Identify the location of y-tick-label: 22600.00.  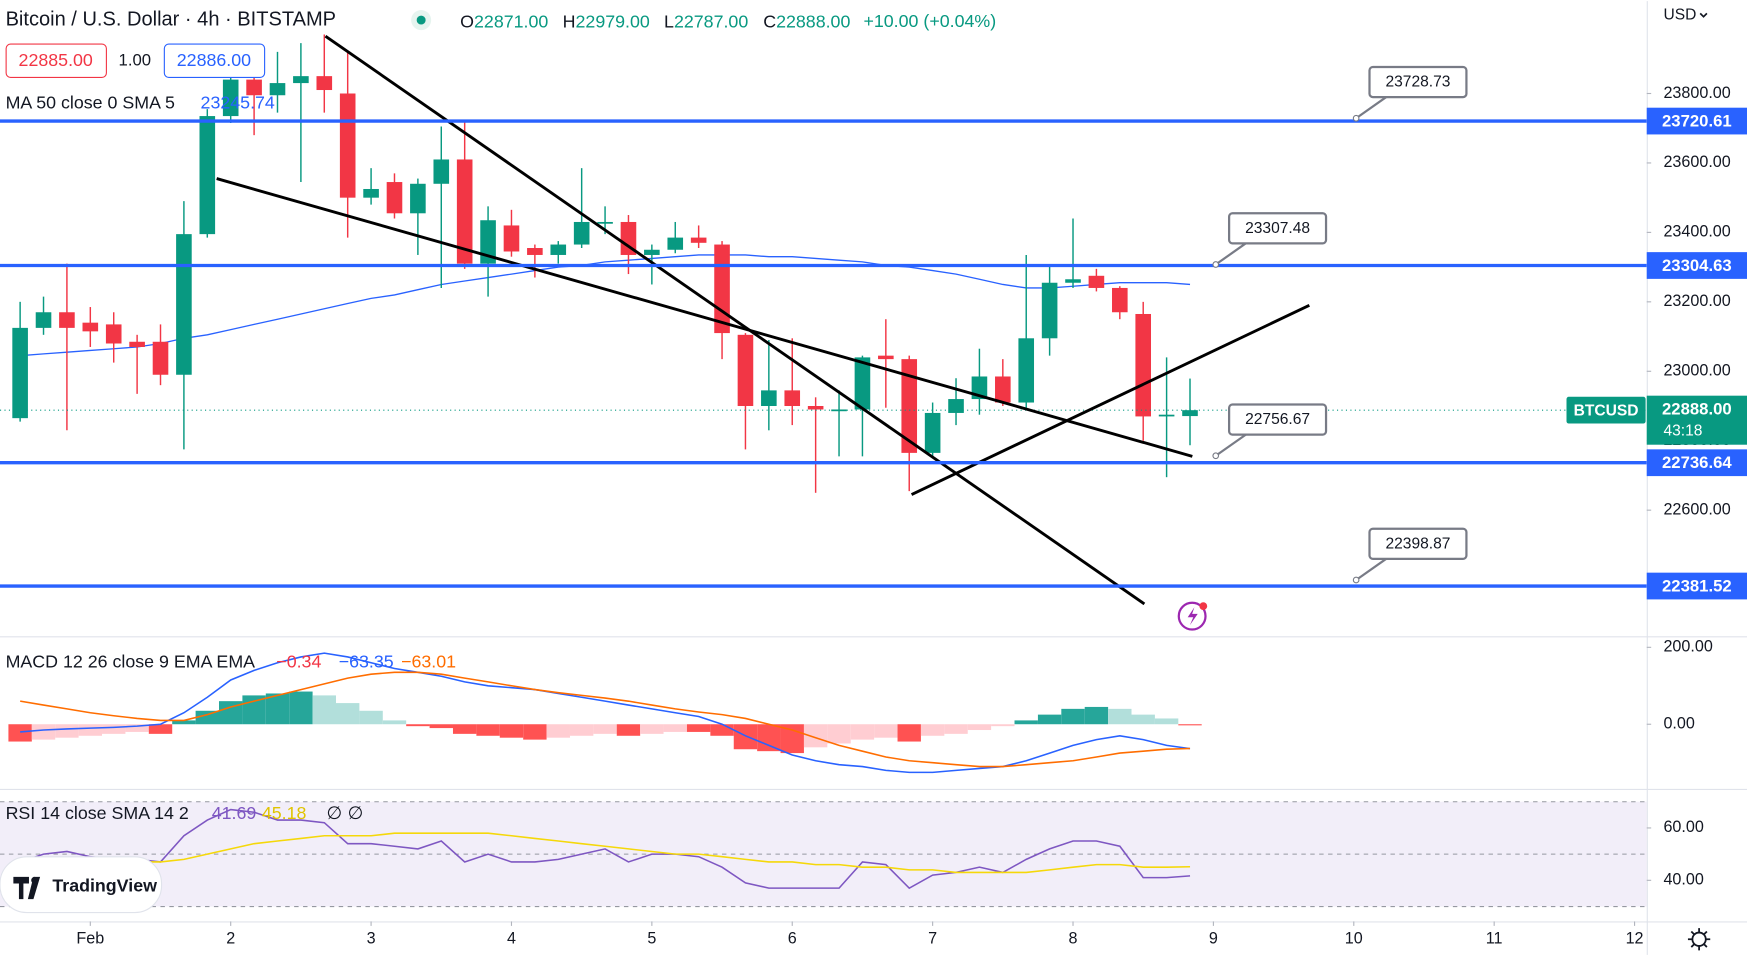
(1696, 509).